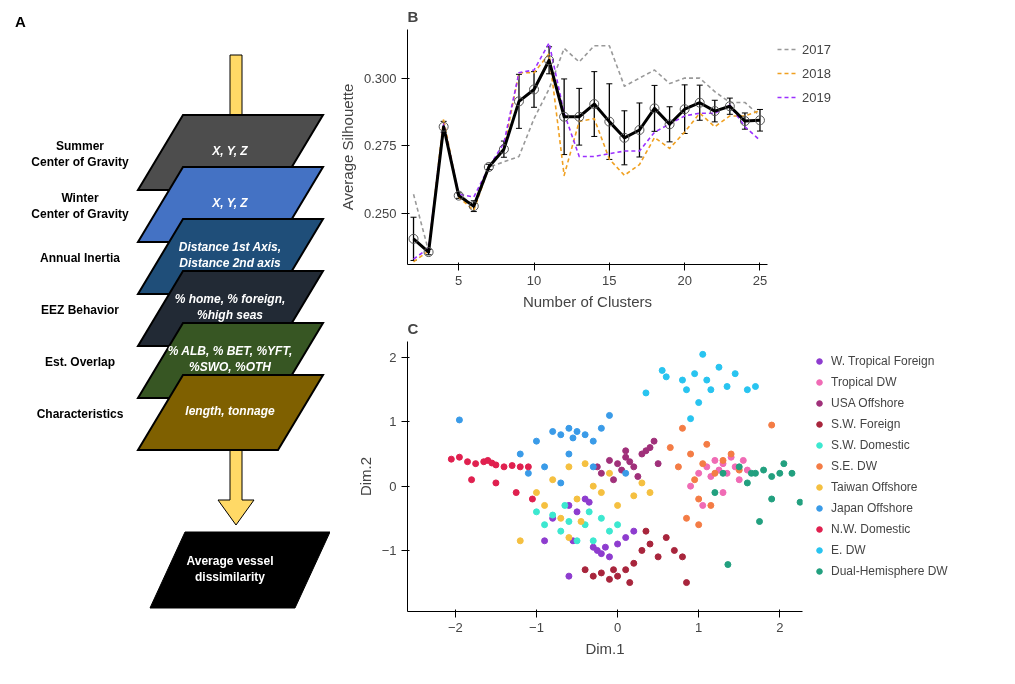 The height and width of the screenshot is (684, 1015). Describe the element at coordinates (389, 550) in the screenshot. I see `y-tick-label: −1` at that location.